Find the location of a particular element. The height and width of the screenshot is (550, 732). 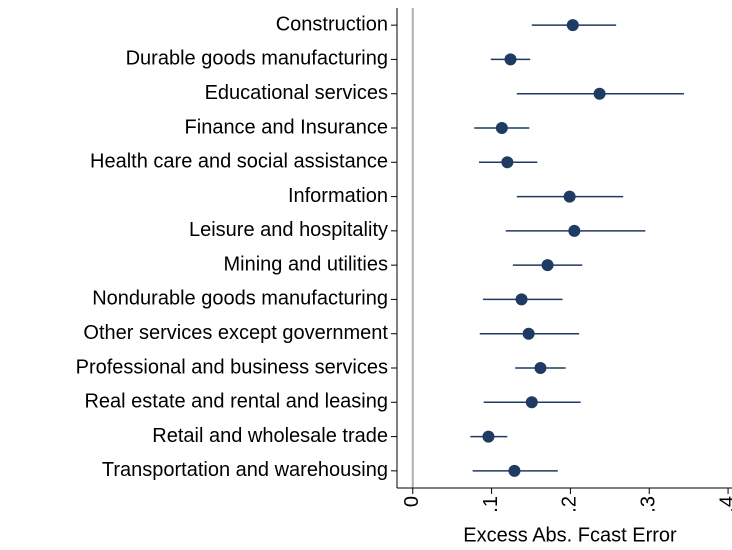

x-tick-label: 0 is located at coordinates (412, 501).